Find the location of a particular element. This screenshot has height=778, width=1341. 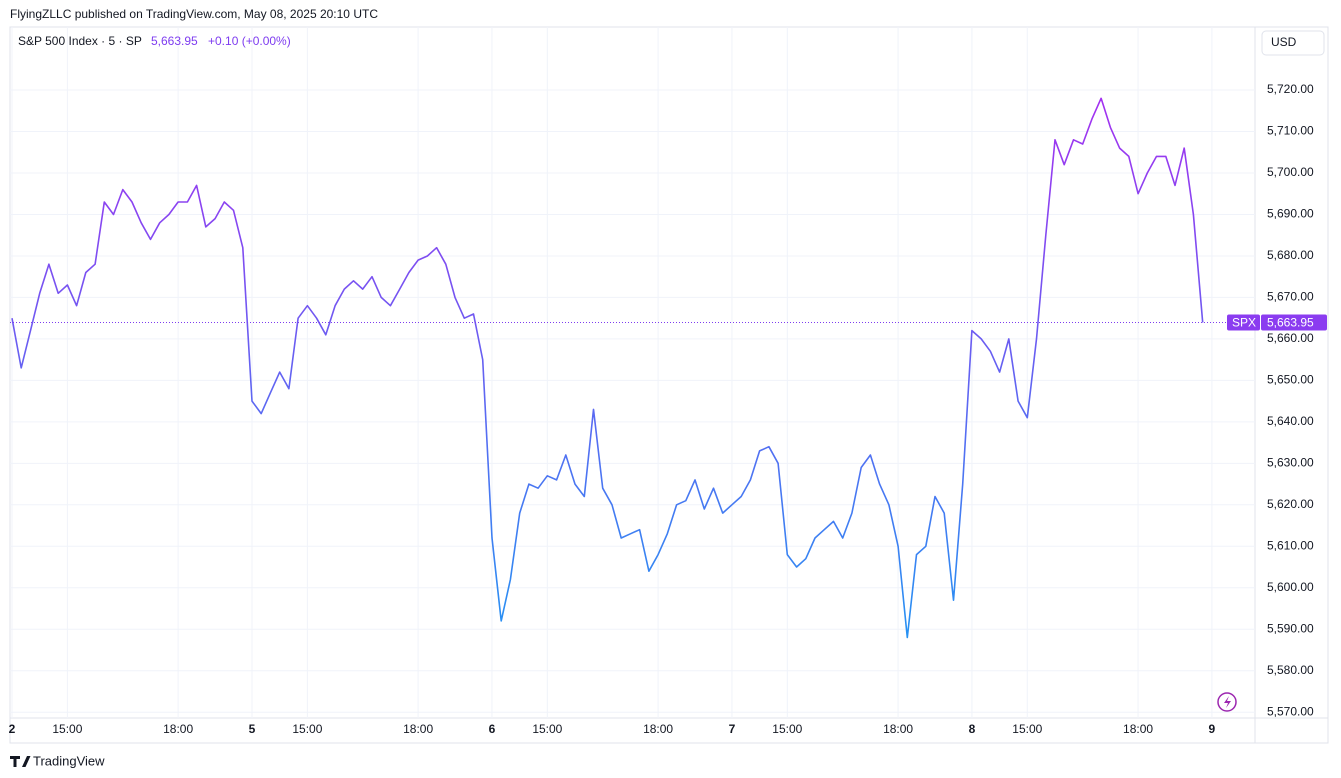

x-tick-label: 6 is located at coordinates (492, 729).